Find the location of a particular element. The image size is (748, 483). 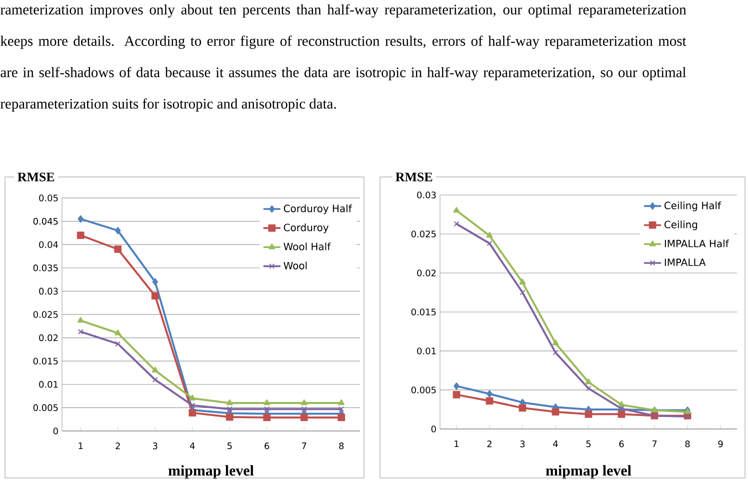

y-tick-label: 0.035 is located at coordinates (45, 268).